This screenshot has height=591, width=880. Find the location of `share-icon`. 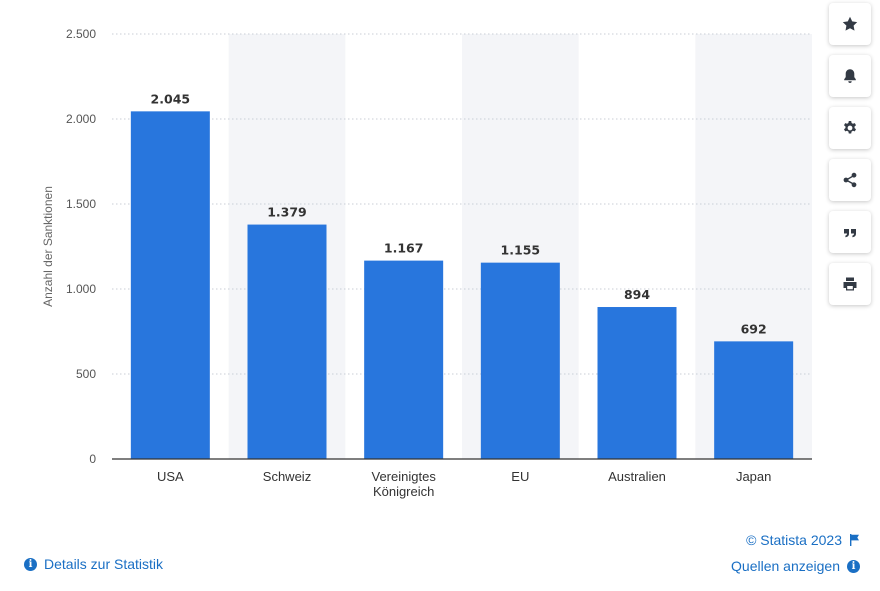

share-icon is located at coordinates (850, 180).